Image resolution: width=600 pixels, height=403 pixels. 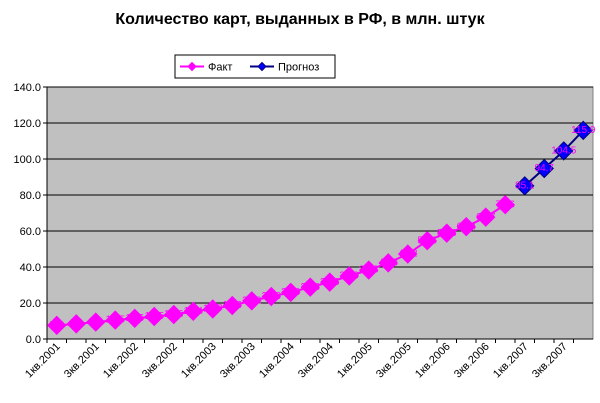 I want to click on legend-label: Факт, so click(x=220, y=68).